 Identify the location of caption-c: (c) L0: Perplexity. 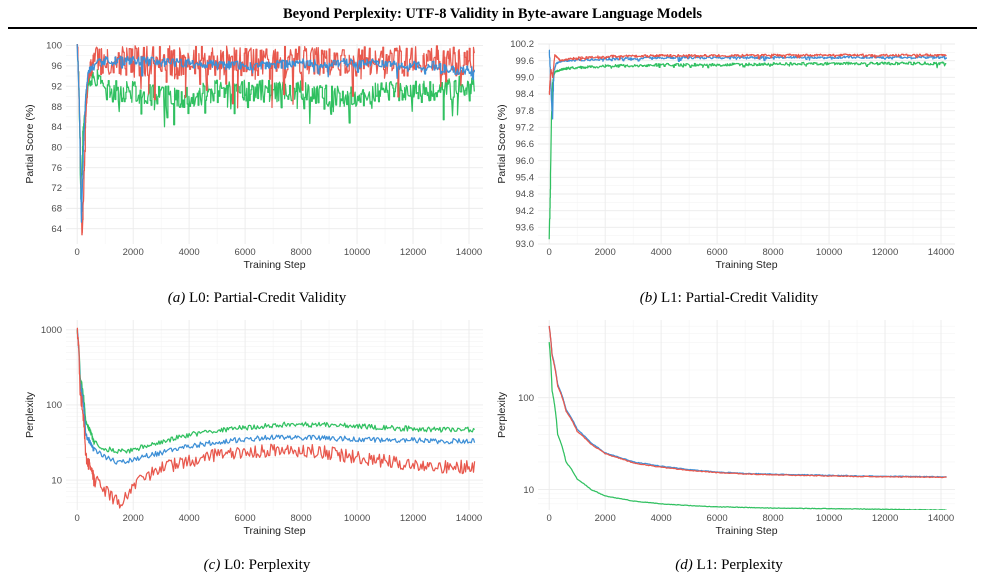
(257, 565).